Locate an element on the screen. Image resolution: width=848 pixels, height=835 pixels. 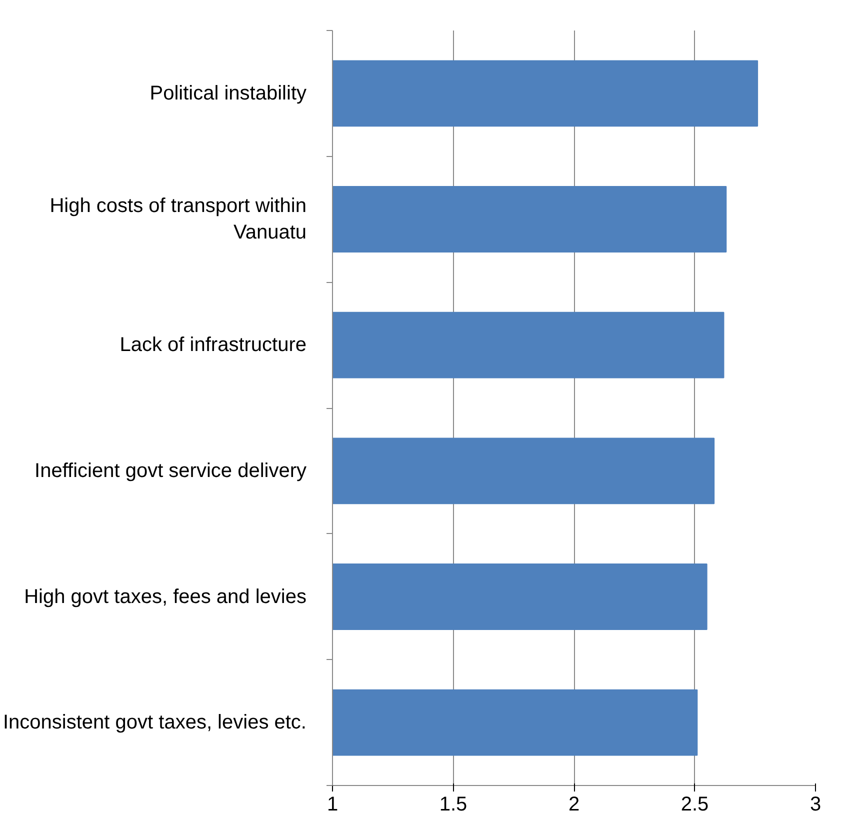
y-tick-label: Inefficient govt service delivery is located at coordinates (170, 471).